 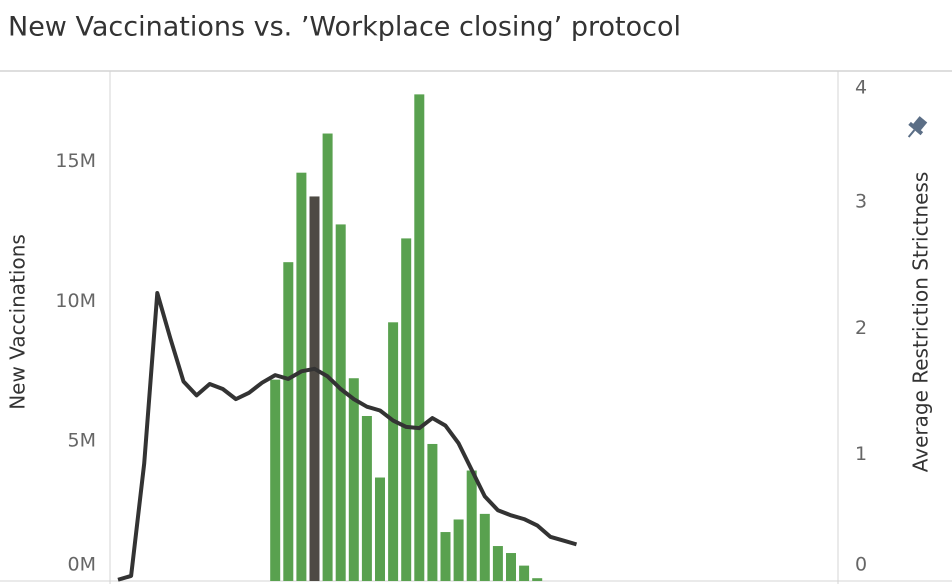 What do you see at coordinates (861, 454) in the screenshot?
I see `y2-tick-label: 1` at bounding box center [861, 454].